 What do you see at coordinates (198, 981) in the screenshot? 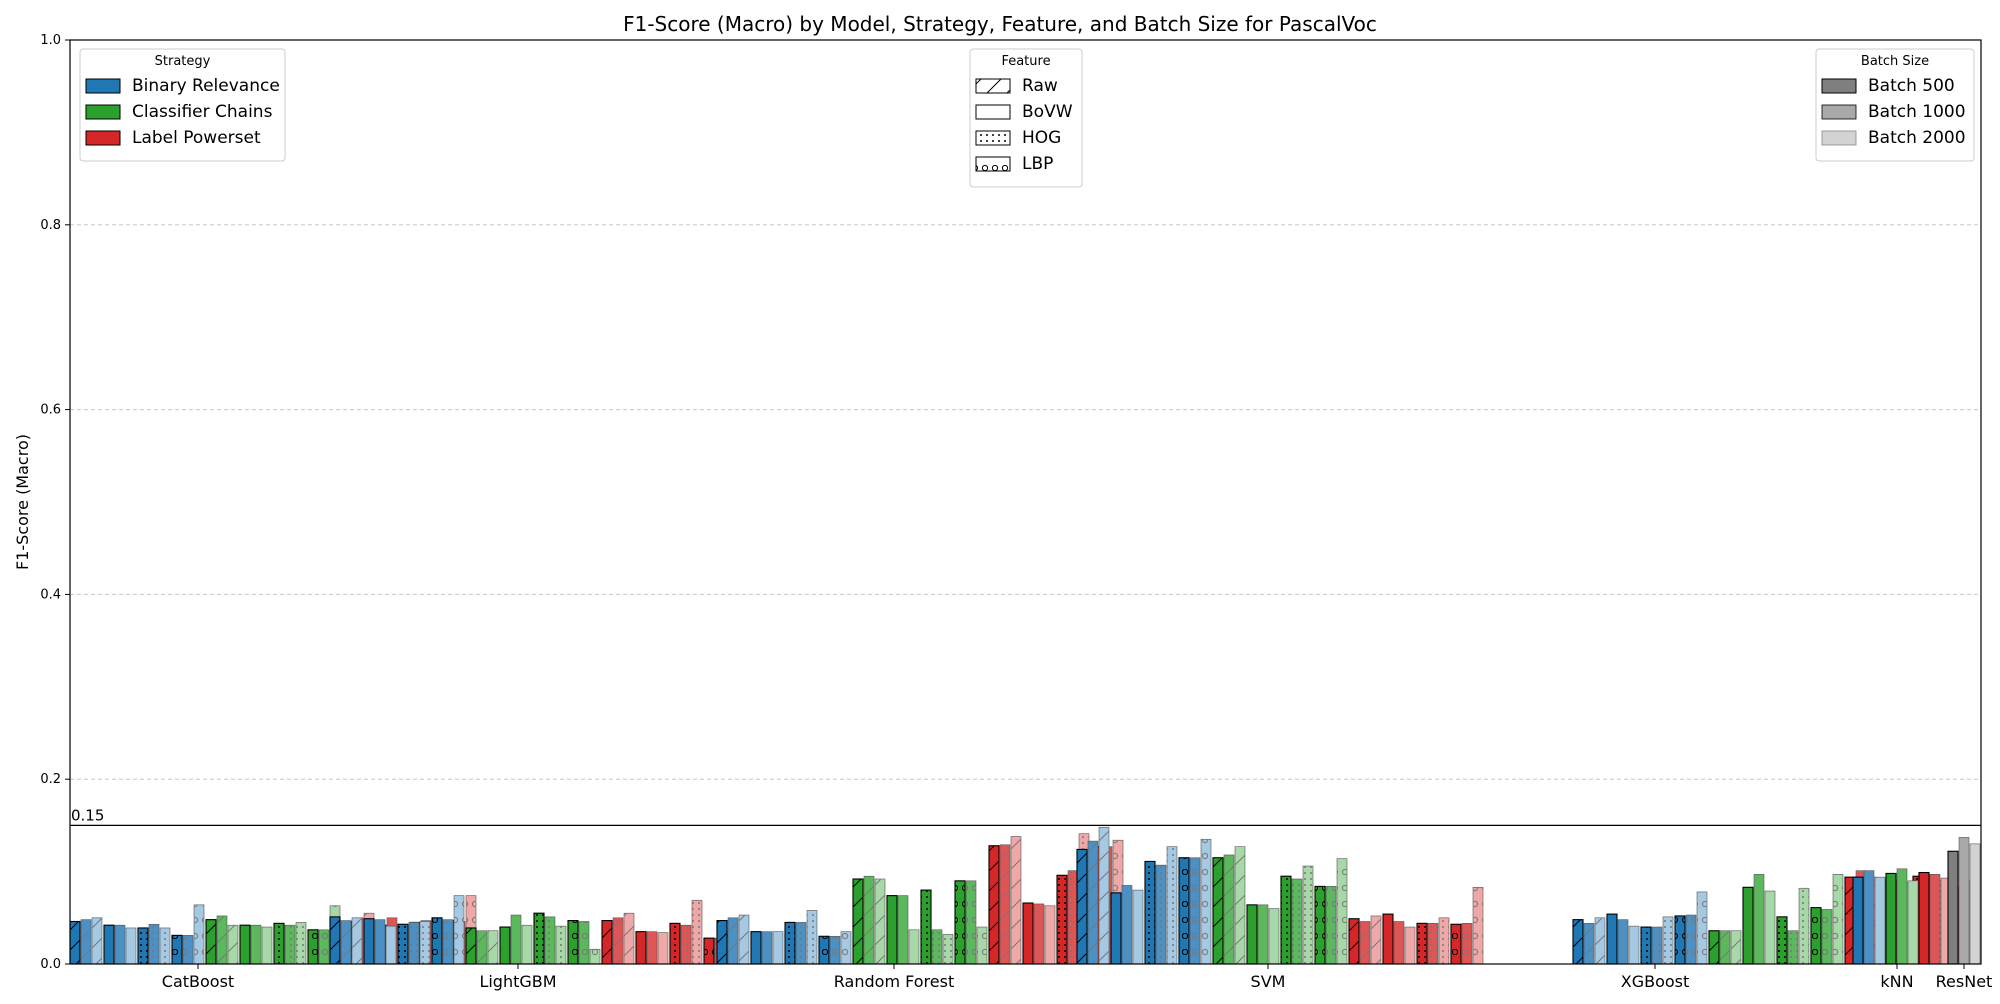
I see `x-tick-label: CatBoost` at bounding box center [198, 981].